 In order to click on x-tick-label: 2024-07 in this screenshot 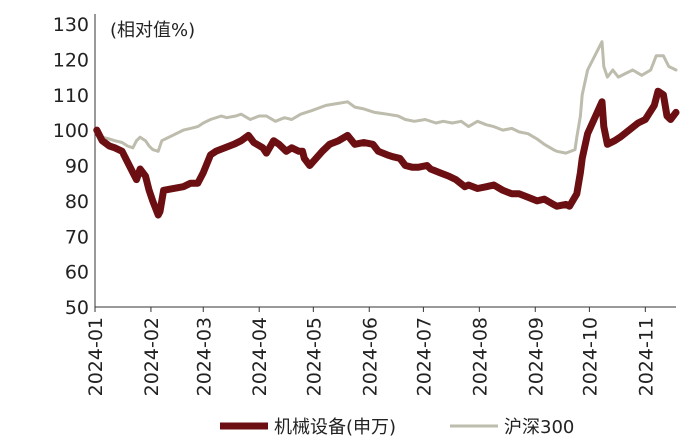, I will do `click(424, 356)`.